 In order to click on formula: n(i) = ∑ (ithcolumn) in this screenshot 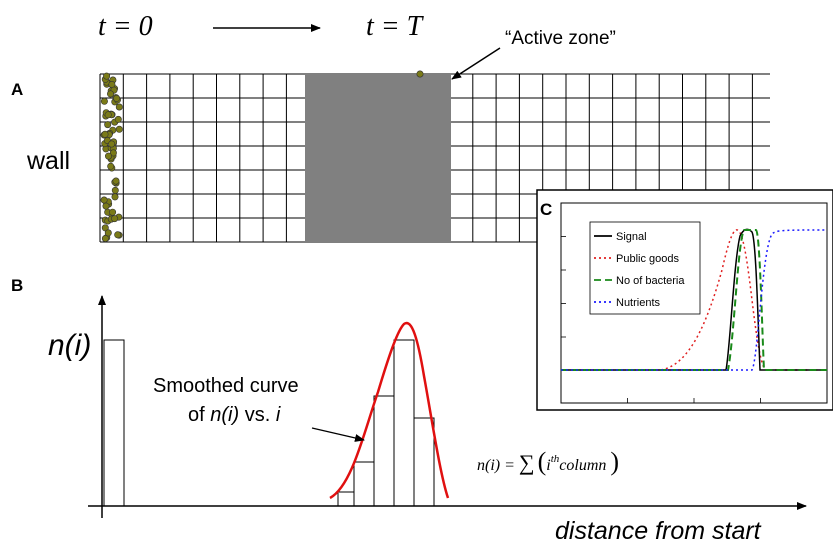, I will do `click(548, 461)`.